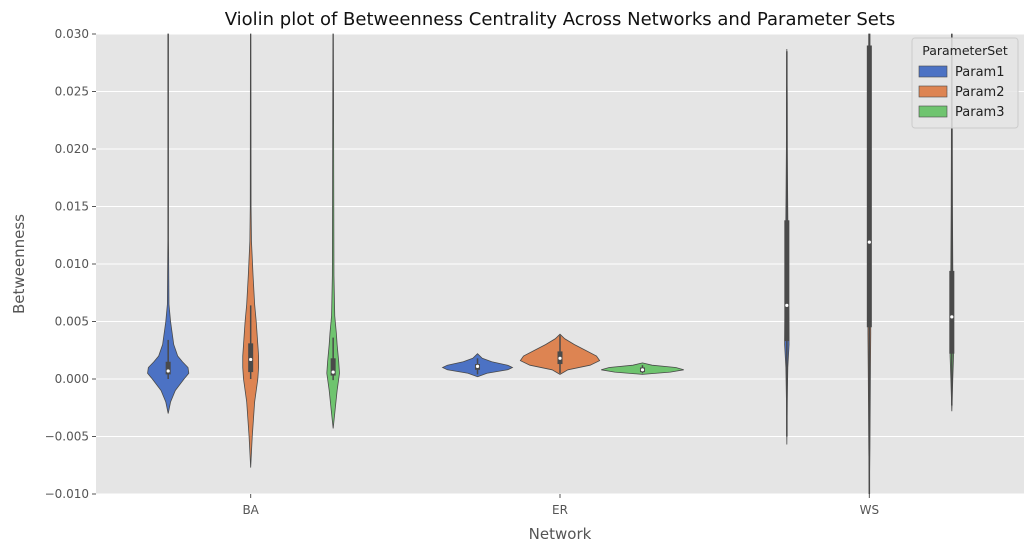  I want to click on x-tick-label: WS, so click(869, 510).